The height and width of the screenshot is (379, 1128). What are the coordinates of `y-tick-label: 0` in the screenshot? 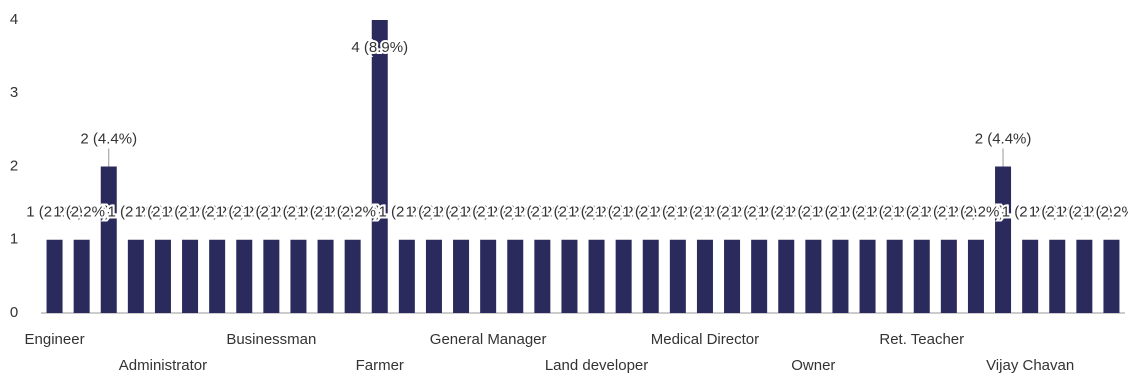 It's located at (14, 312).